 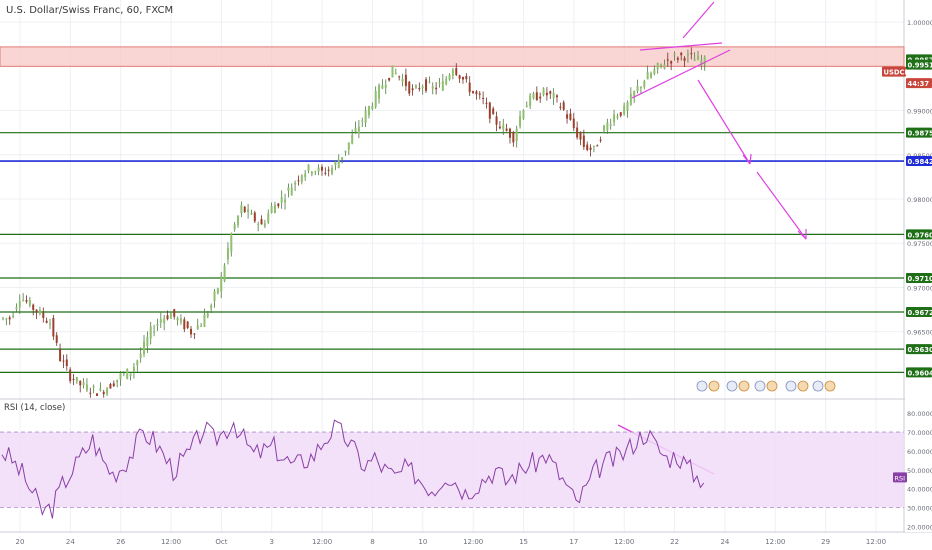 I want to click on rsi-tick-label: 50.0000, so click(x=919, y=471).